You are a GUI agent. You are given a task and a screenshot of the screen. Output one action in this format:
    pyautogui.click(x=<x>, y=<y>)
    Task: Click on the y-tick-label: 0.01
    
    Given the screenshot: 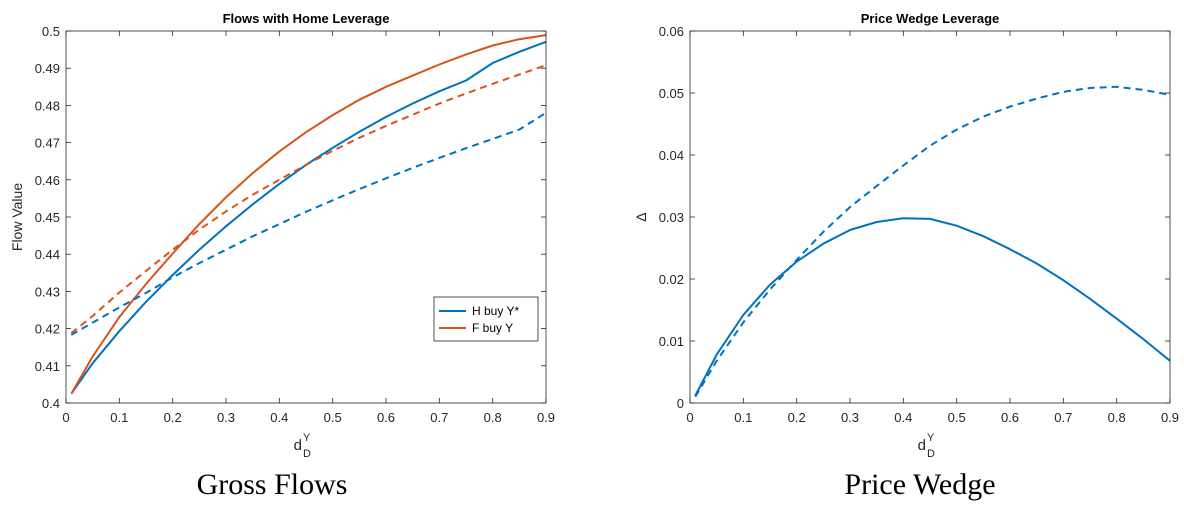 What is the action you would take?
    pyautogui.click(x=671, y=341)
    